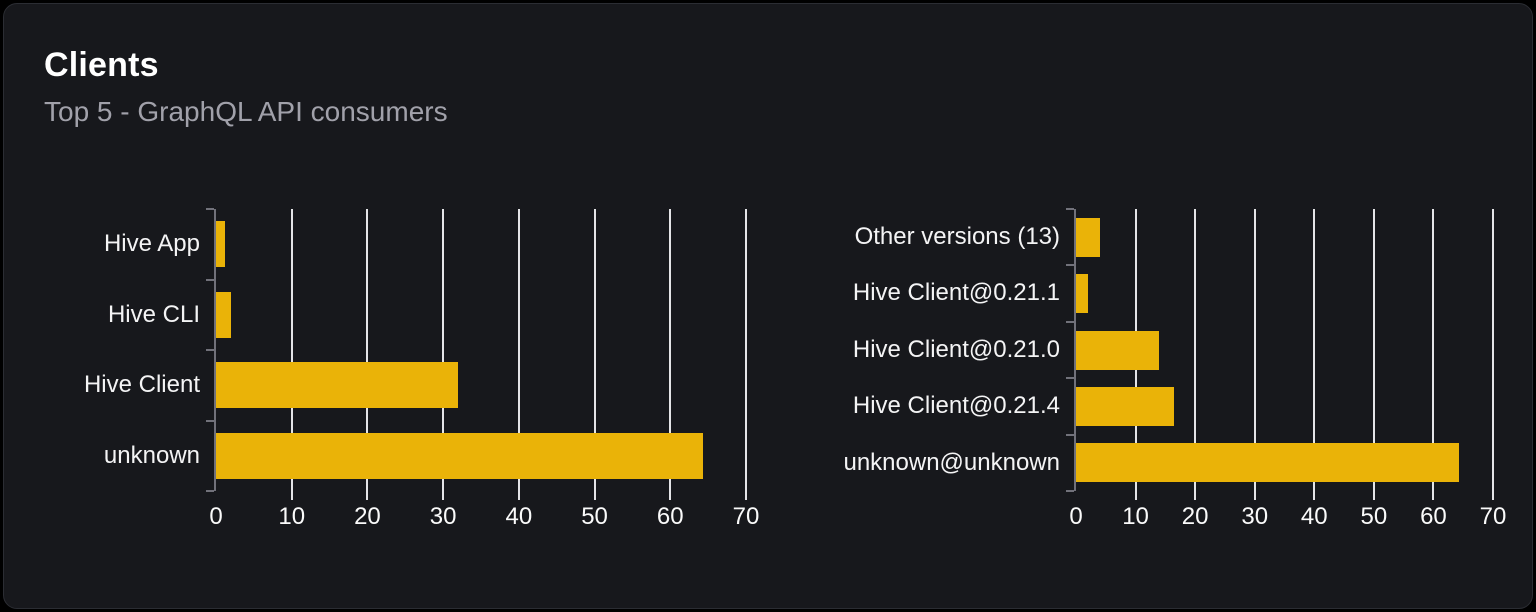 The image size is (1536, 612). What do you see at coordinates (1088, 237) in the screenshot?
I see `bar-other-versions-13-` at bounding box center [1088, 237].